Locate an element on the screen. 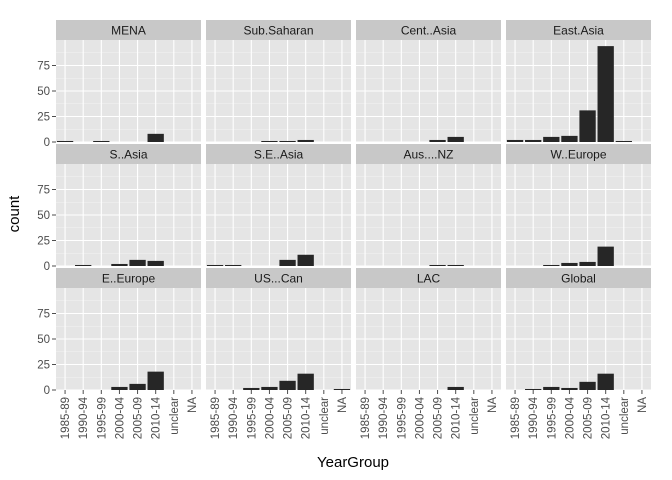  facet-title: LAC is located at coordinates (429, 279).